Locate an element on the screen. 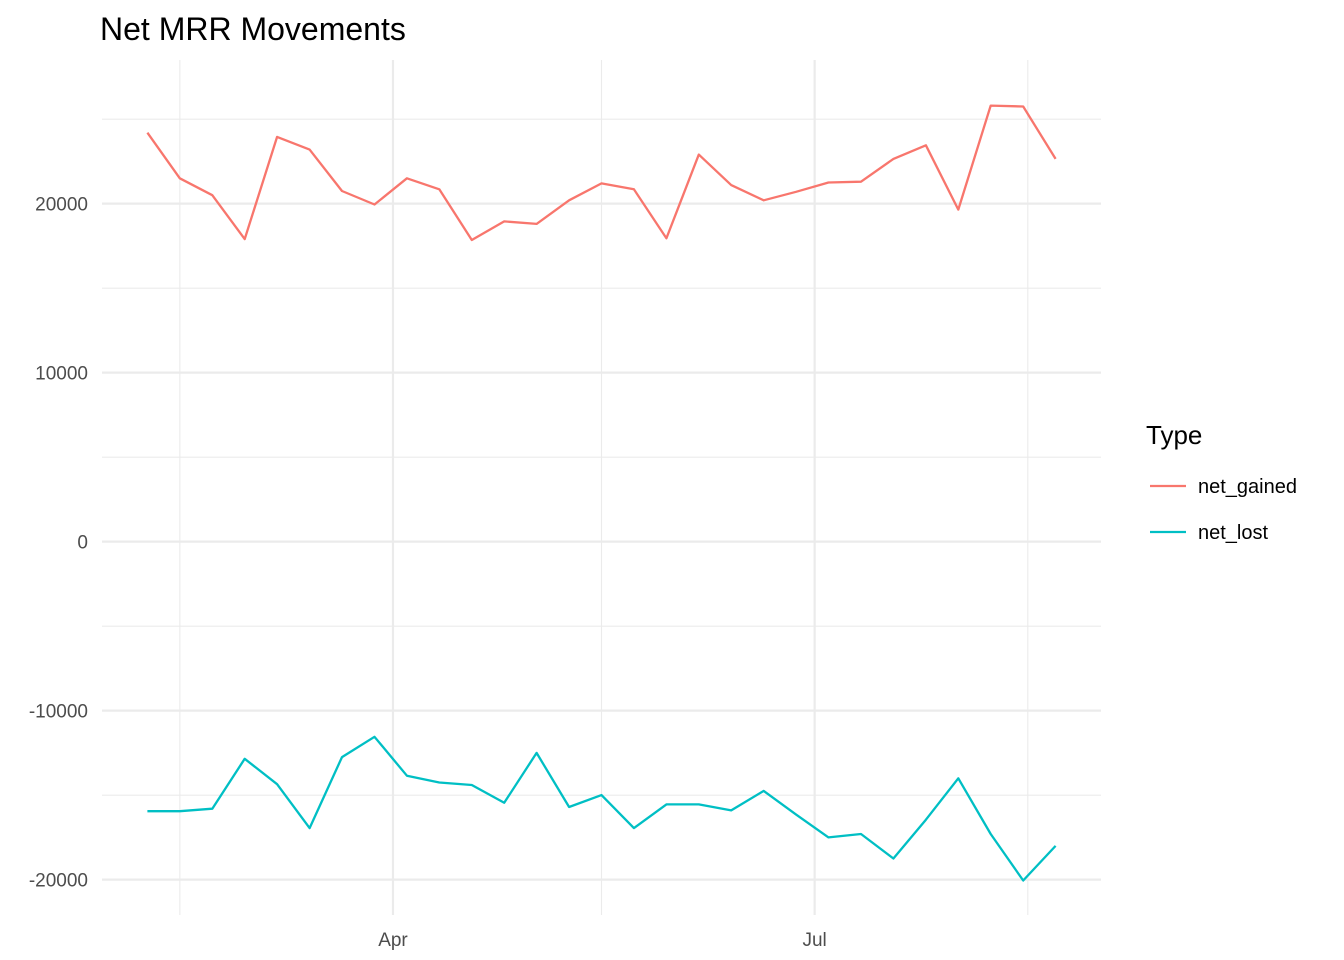 The width and height of the screenshot is (1344, 960). x-axis-tick-labels: Apr Jul is located at coordinates (602, 940).